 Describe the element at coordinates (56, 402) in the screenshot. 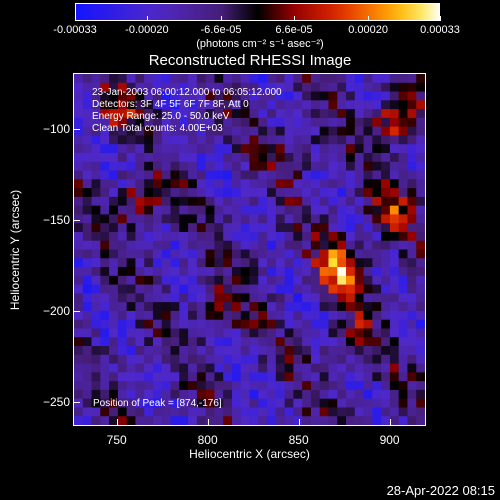

I see `y-tick-label: −250` at that location.